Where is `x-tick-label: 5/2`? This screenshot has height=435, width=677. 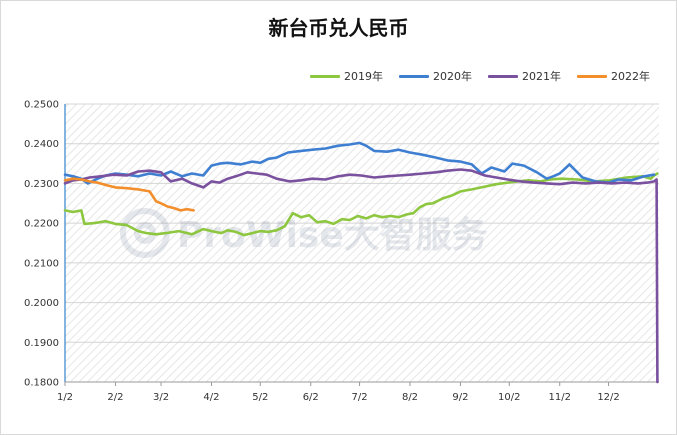 x-tick-label: 5/2 is located at coordinates (260, 397).